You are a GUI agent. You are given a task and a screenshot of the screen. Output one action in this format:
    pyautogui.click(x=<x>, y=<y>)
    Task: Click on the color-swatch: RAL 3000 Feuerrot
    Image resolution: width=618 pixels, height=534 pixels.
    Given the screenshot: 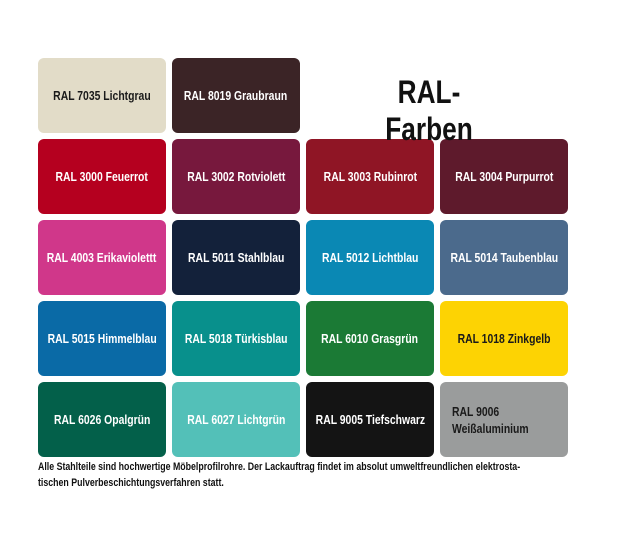 What is the action you would take?
    pyautogui.click(x=102, y=176)
    